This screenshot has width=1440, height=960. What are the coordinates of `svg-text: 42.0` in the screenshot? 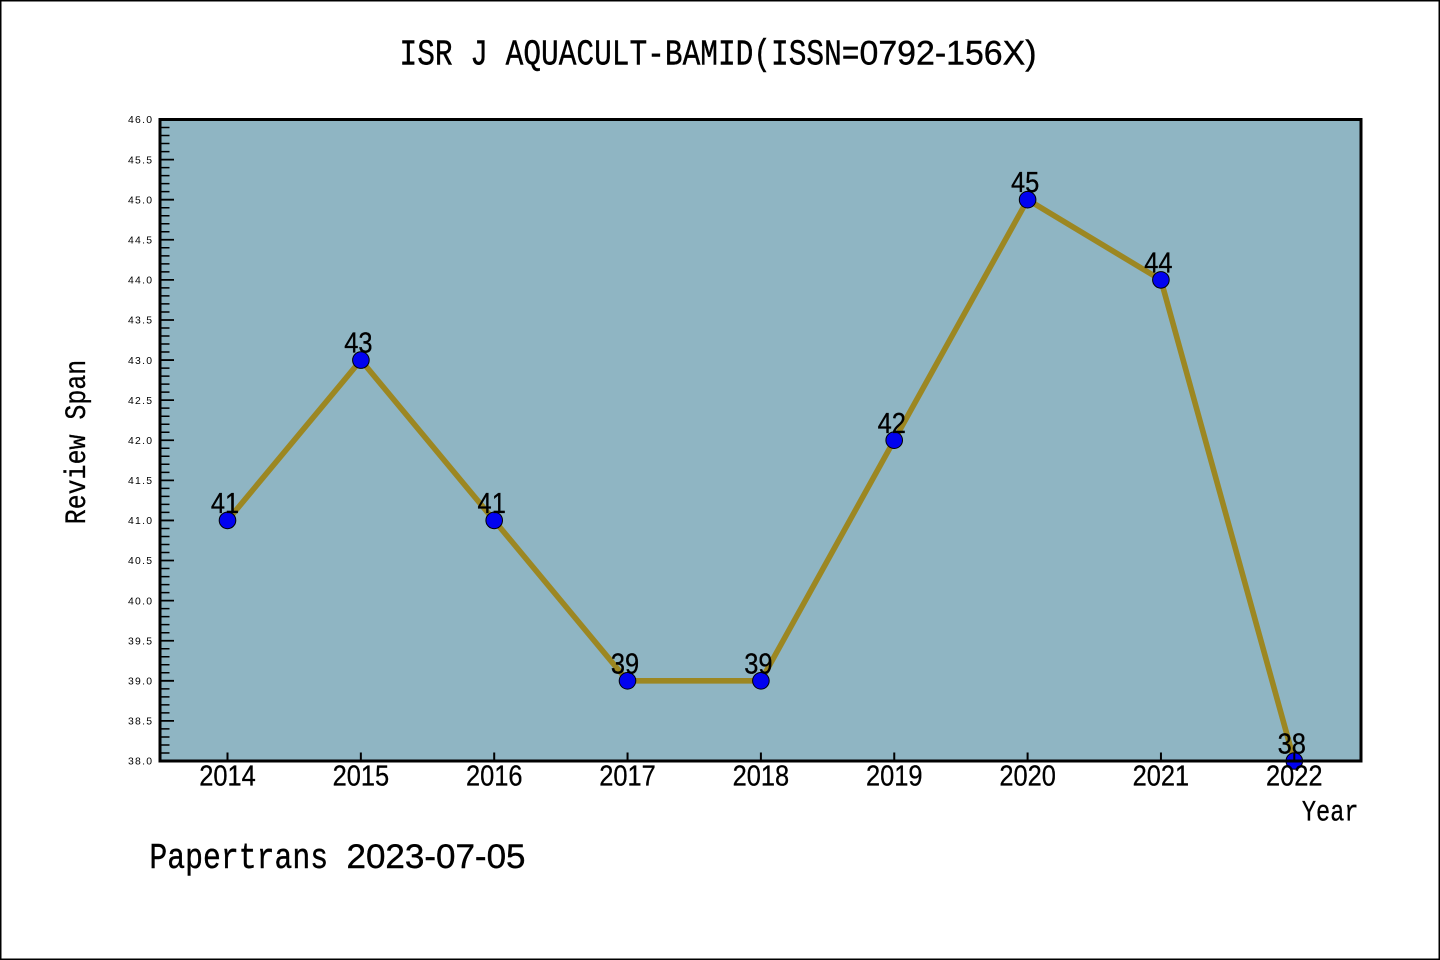 It's located at (140, 441).